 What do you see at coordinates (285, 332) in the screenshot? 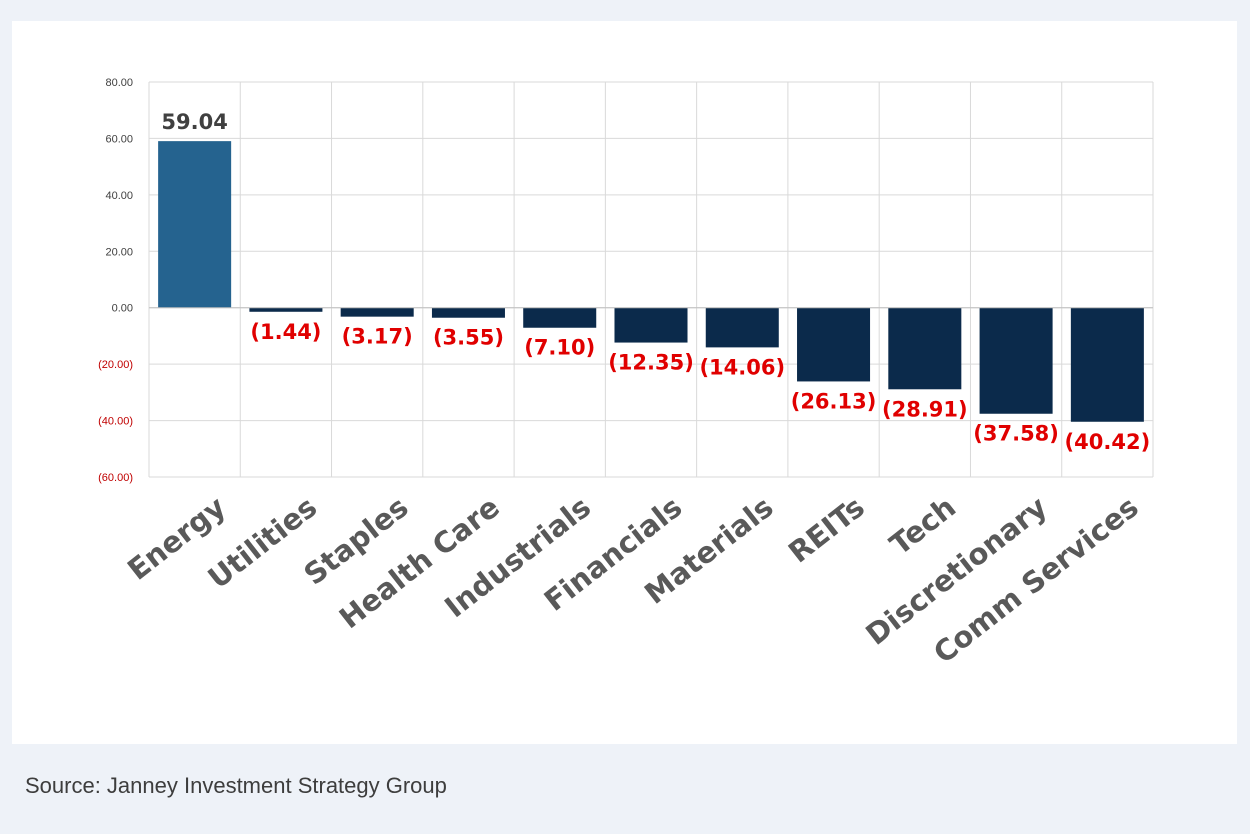
I see `data-label: (1.44)` at bounding box center [285, 332].